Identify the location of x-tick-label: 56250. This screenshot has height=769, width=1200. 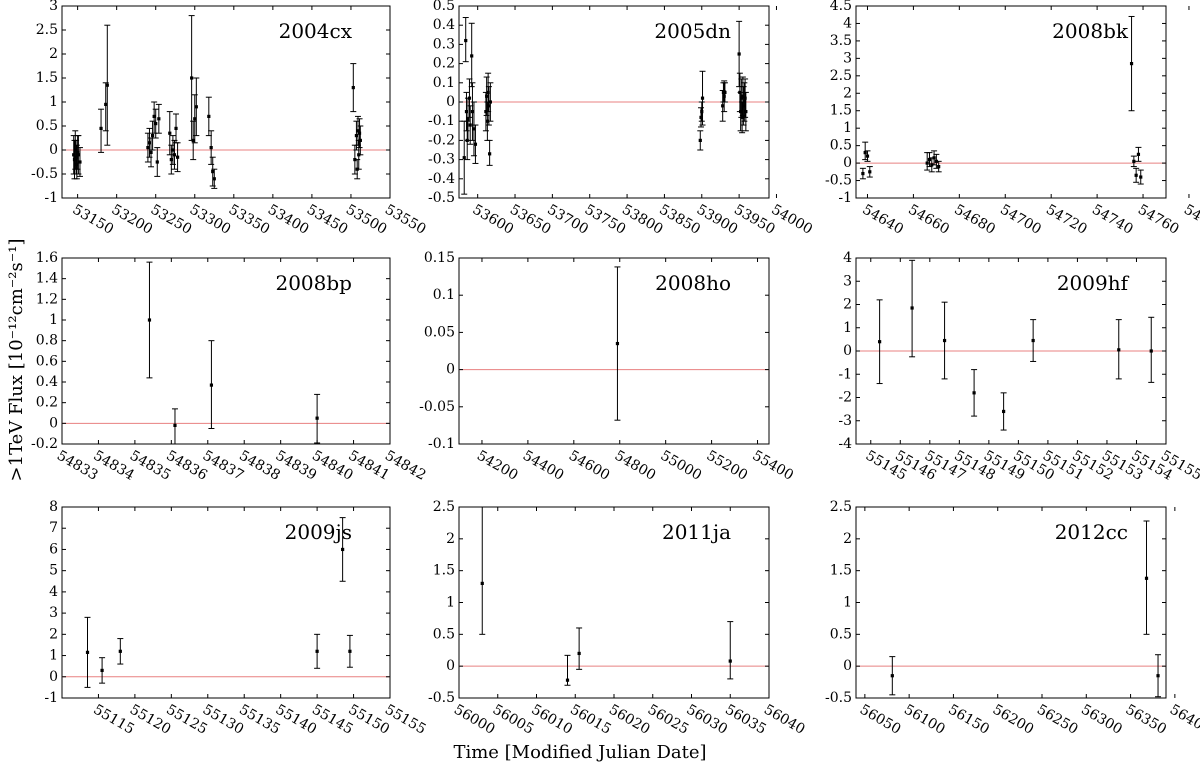
(1057, 720).